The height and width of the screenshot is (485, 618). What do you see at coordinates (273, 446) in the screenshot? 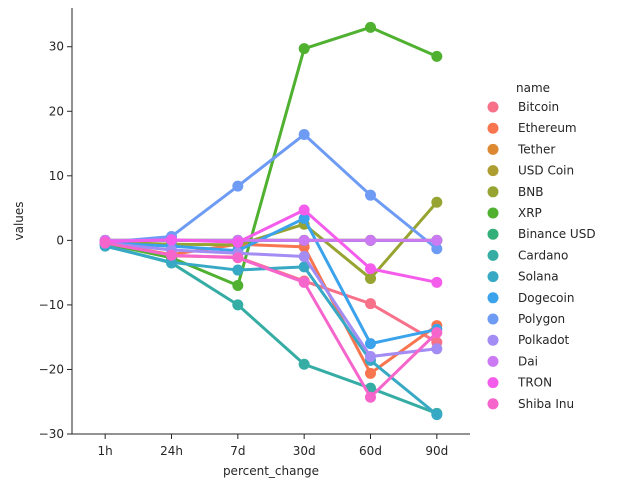
I see `x-ticks: 1h 24h 7d 30d 60d 90d` at bounding box center [273, 446].